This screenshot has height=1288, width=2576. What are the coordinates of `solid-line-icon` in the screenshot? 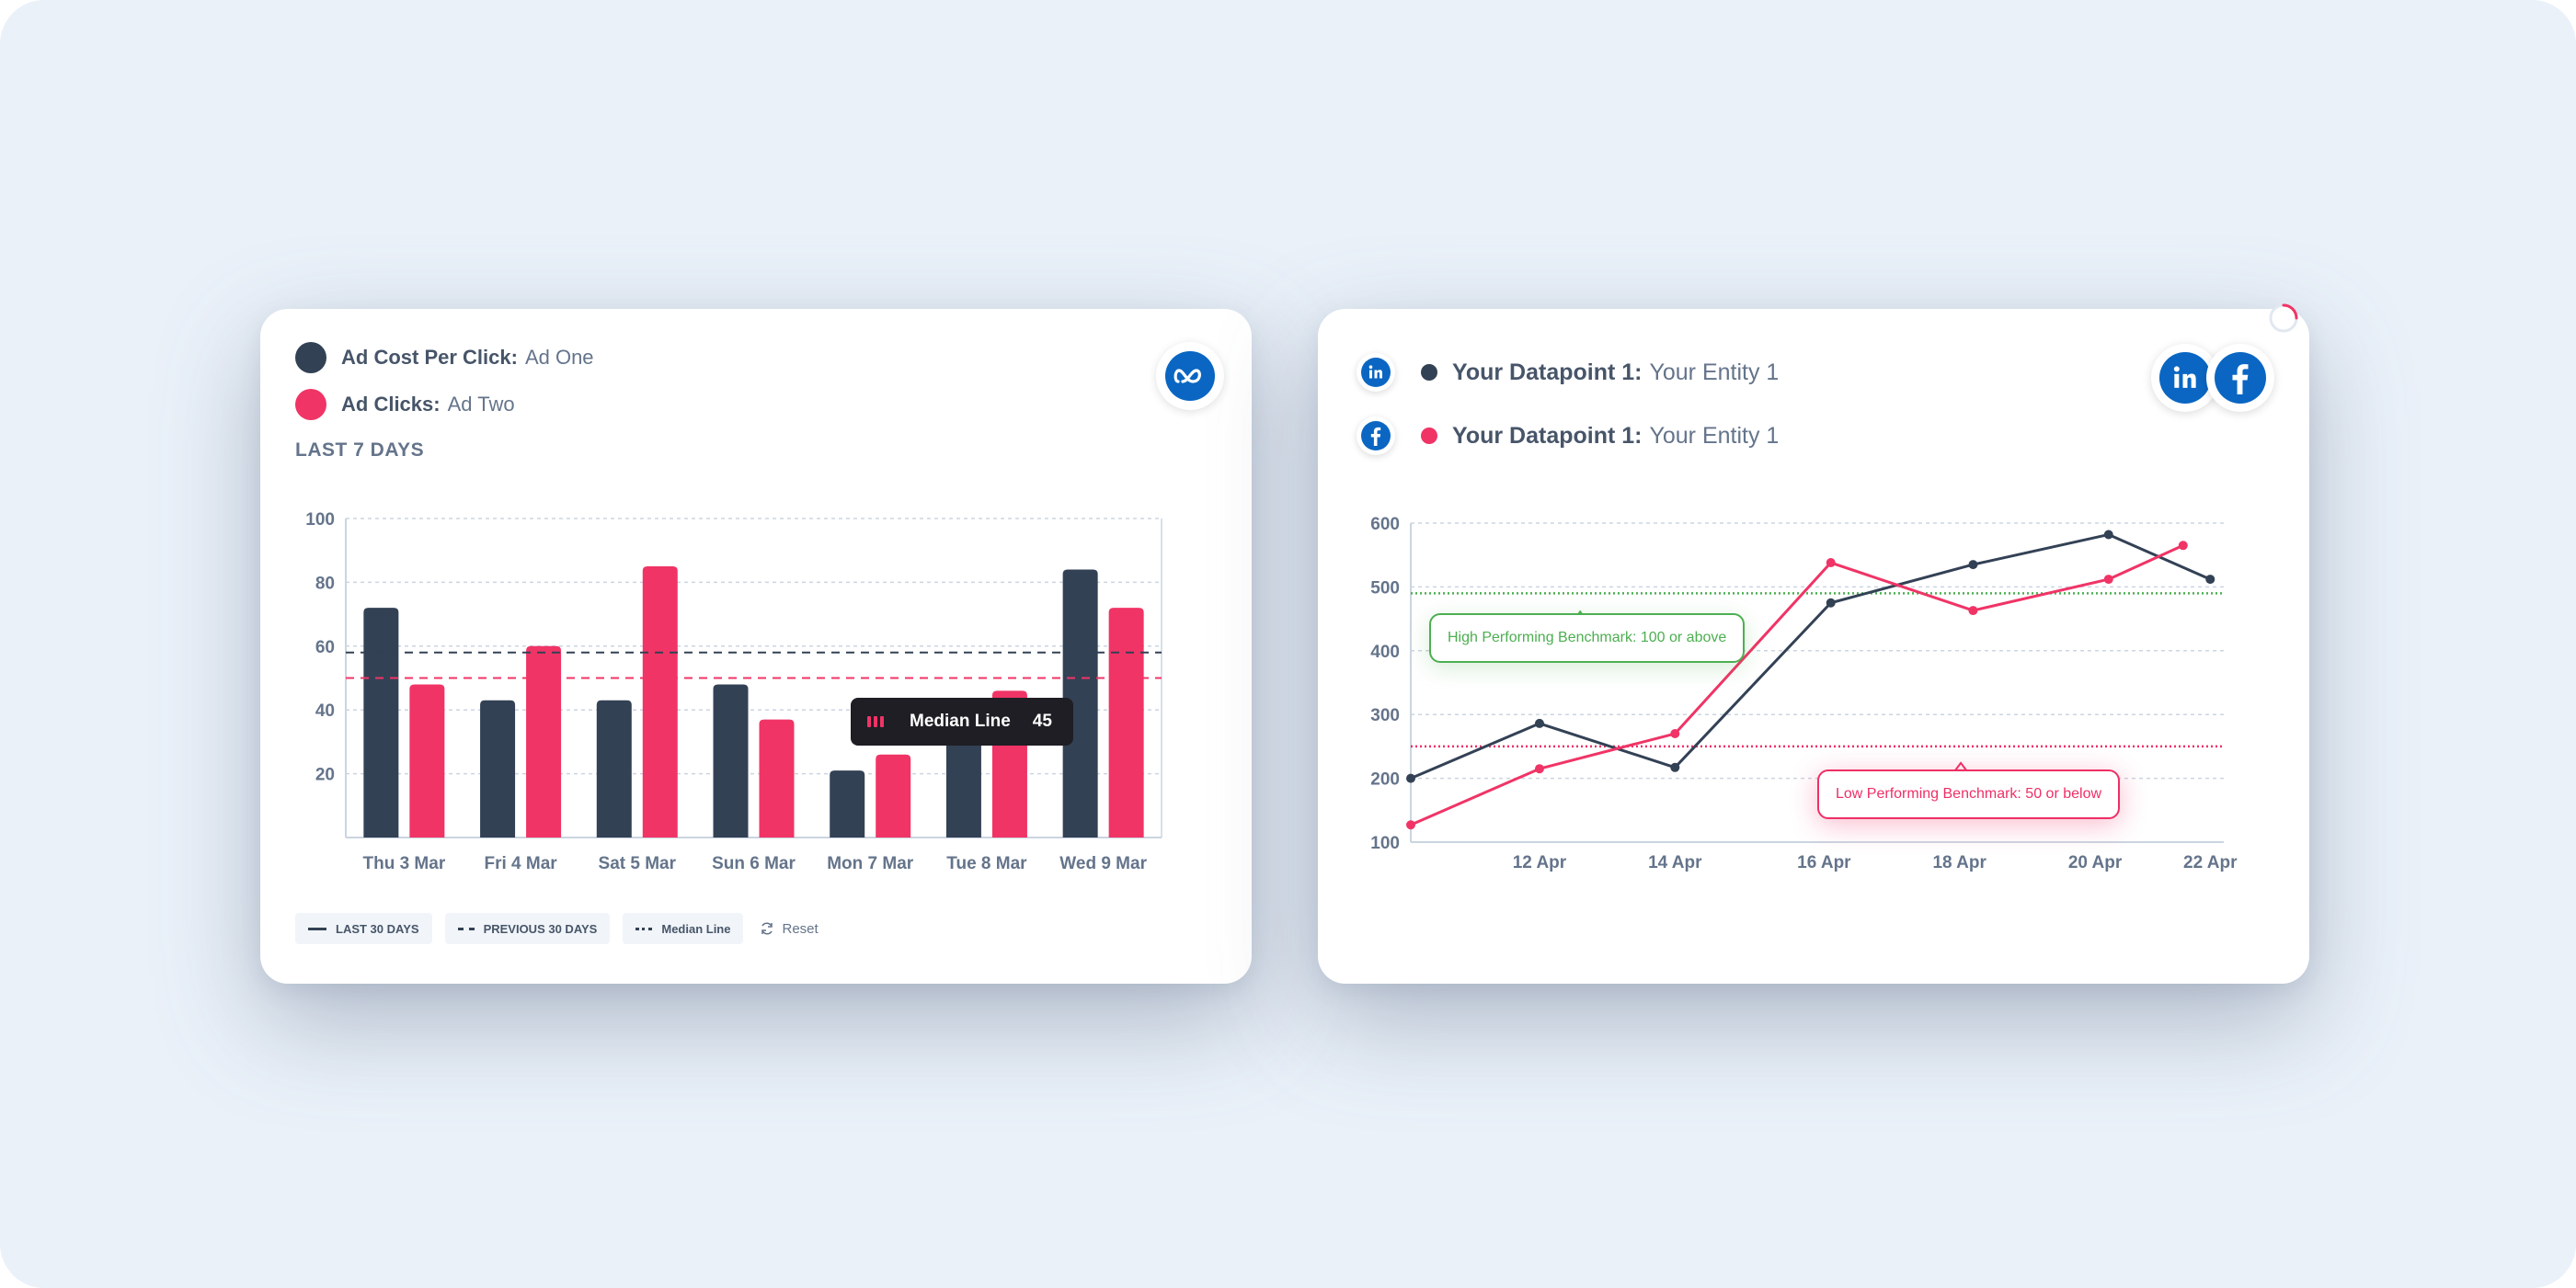 It's located at (317, 928).